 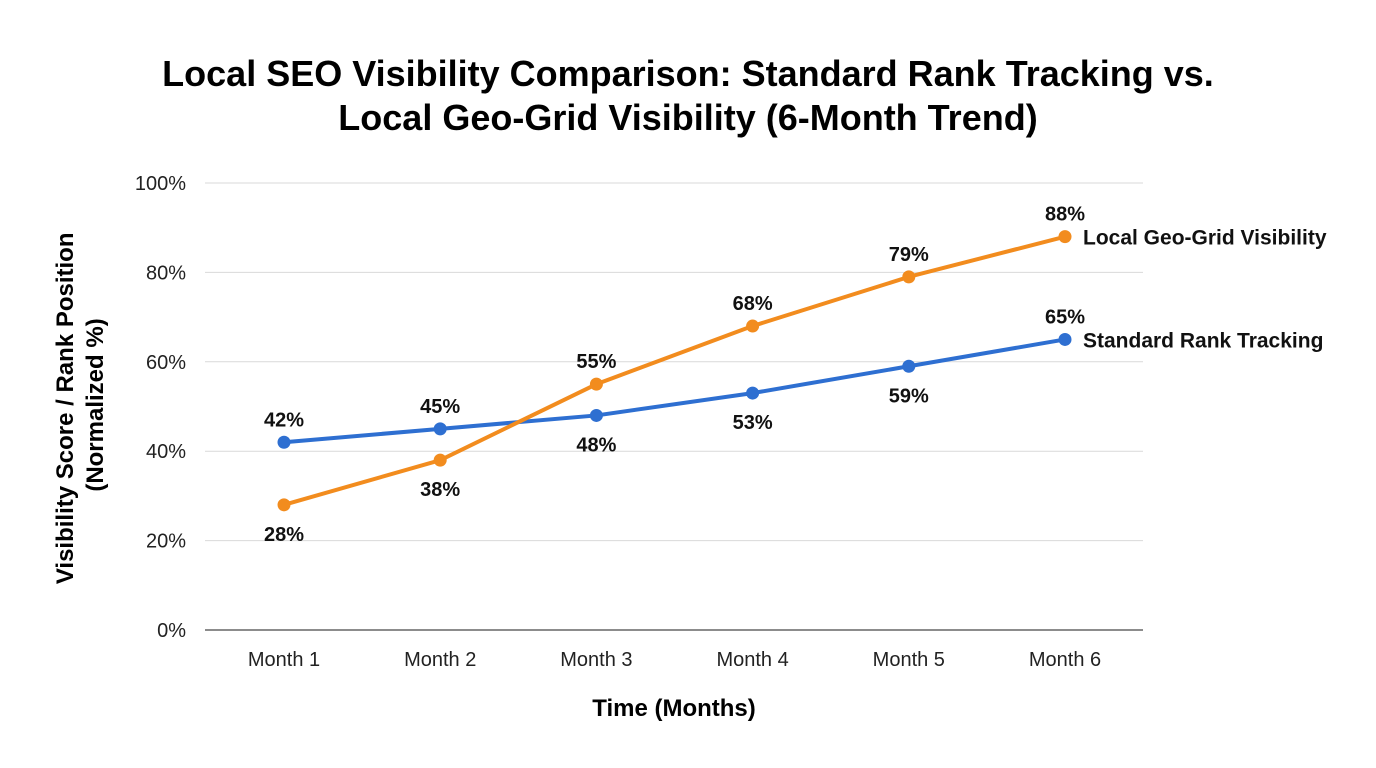 I want to click on data-label: 68%, so click(x=753, y=304).